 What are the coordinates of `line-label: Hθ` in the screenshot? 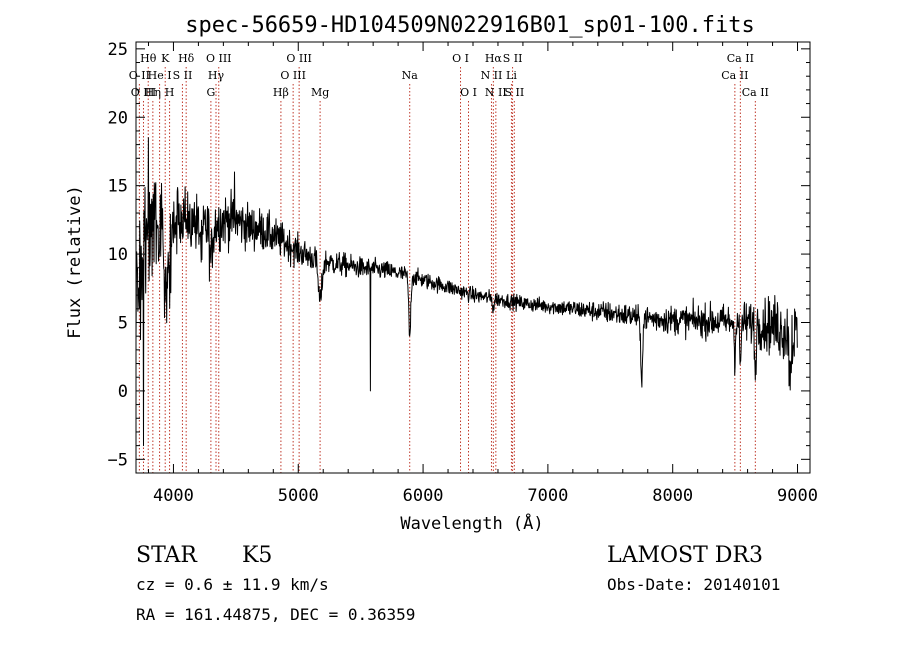 It's located at (148, 58).